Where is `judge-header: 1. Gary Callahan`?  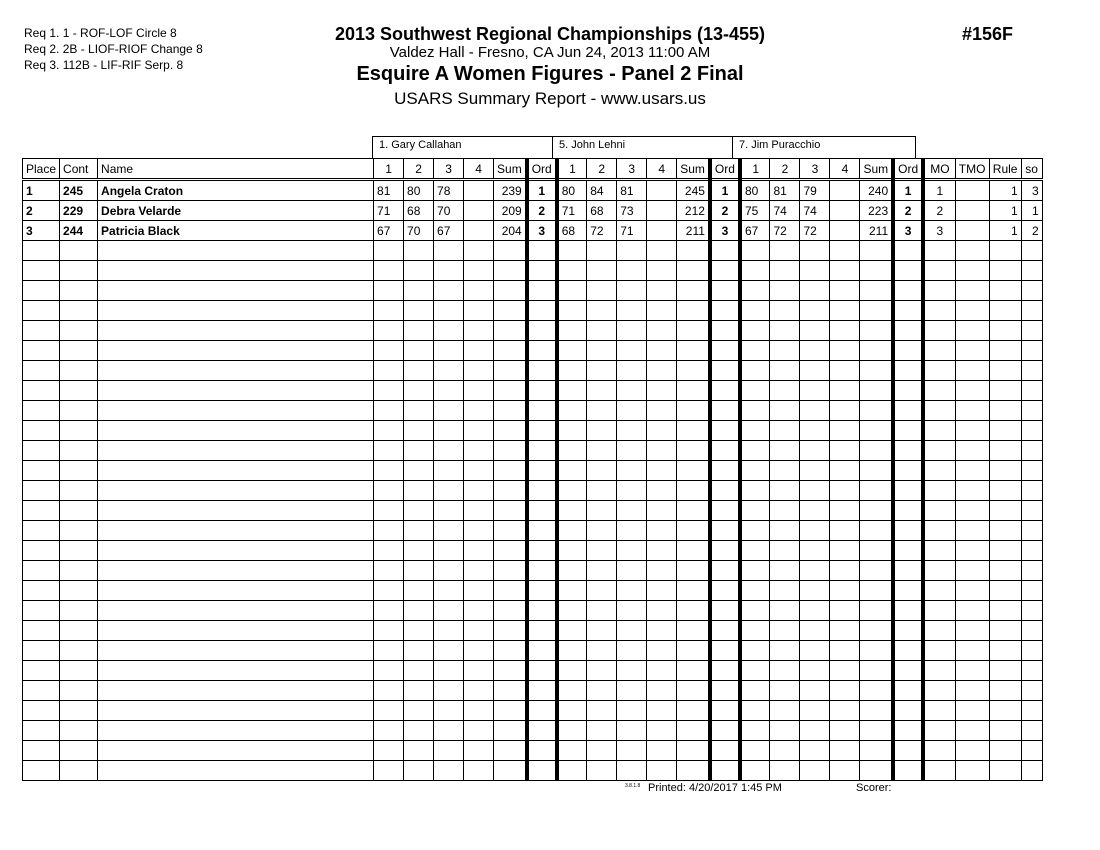 judge-header: 1. Gary Callahan is located at coordinates (462, 147).